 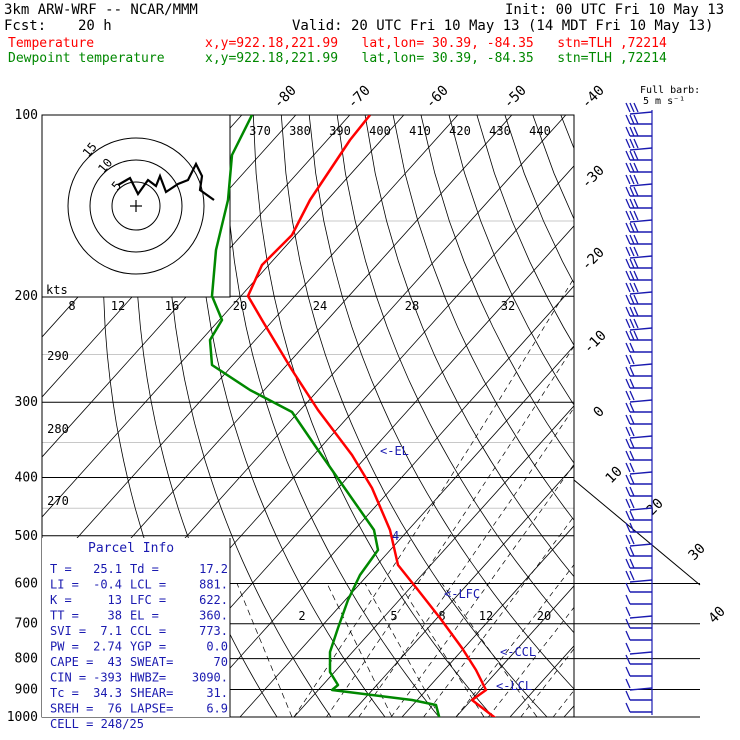 What do you see at coordinates (515, 97) in the screenshot?
I see `isotherm-label: -50` at bounding box center [515, 97].